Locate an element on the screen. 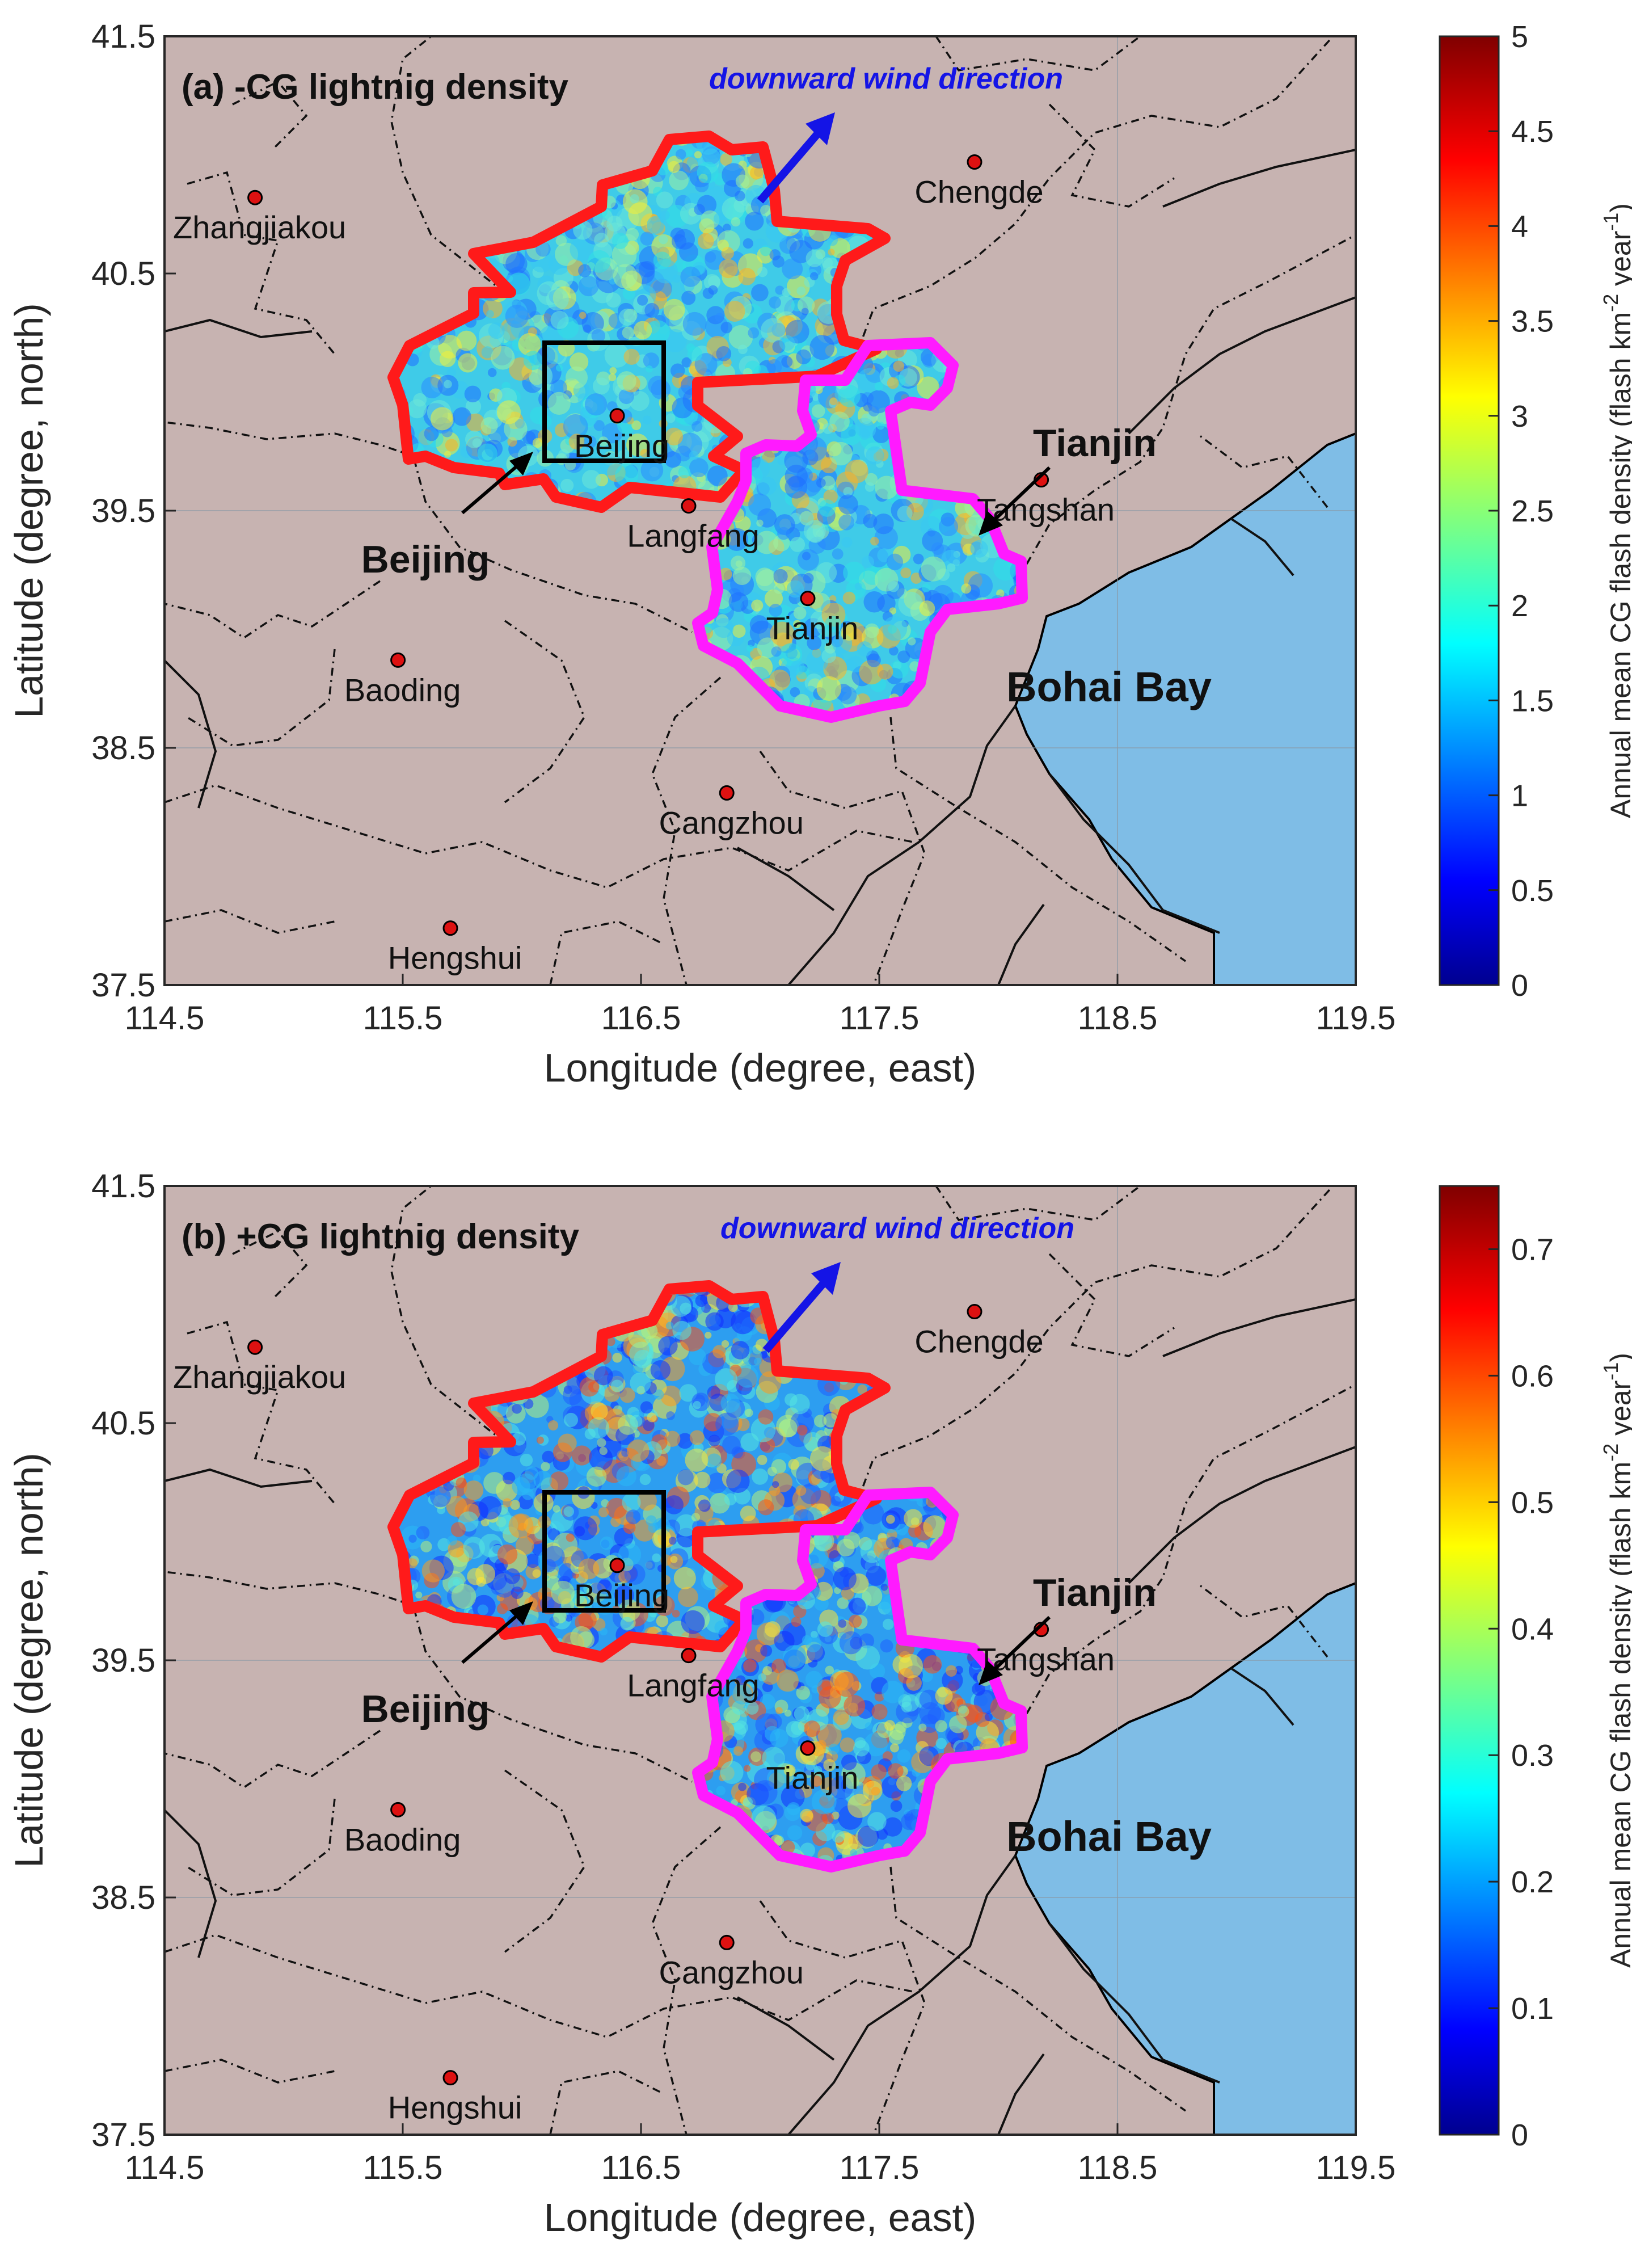  city-chengde: Chengde is located at coordinates (979, 1332).